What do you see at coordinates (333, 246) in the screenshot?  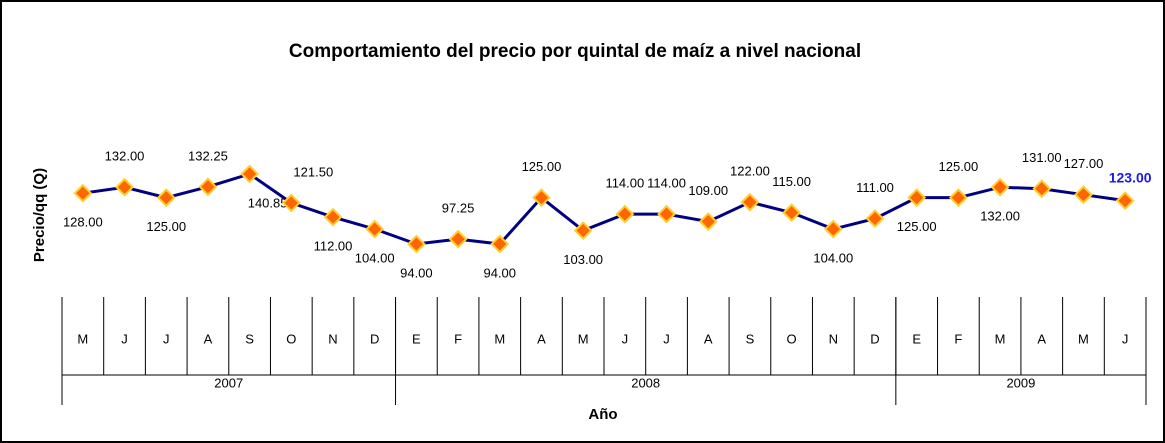 I see `data-label: 112.00` at bounding box center [333, 246].